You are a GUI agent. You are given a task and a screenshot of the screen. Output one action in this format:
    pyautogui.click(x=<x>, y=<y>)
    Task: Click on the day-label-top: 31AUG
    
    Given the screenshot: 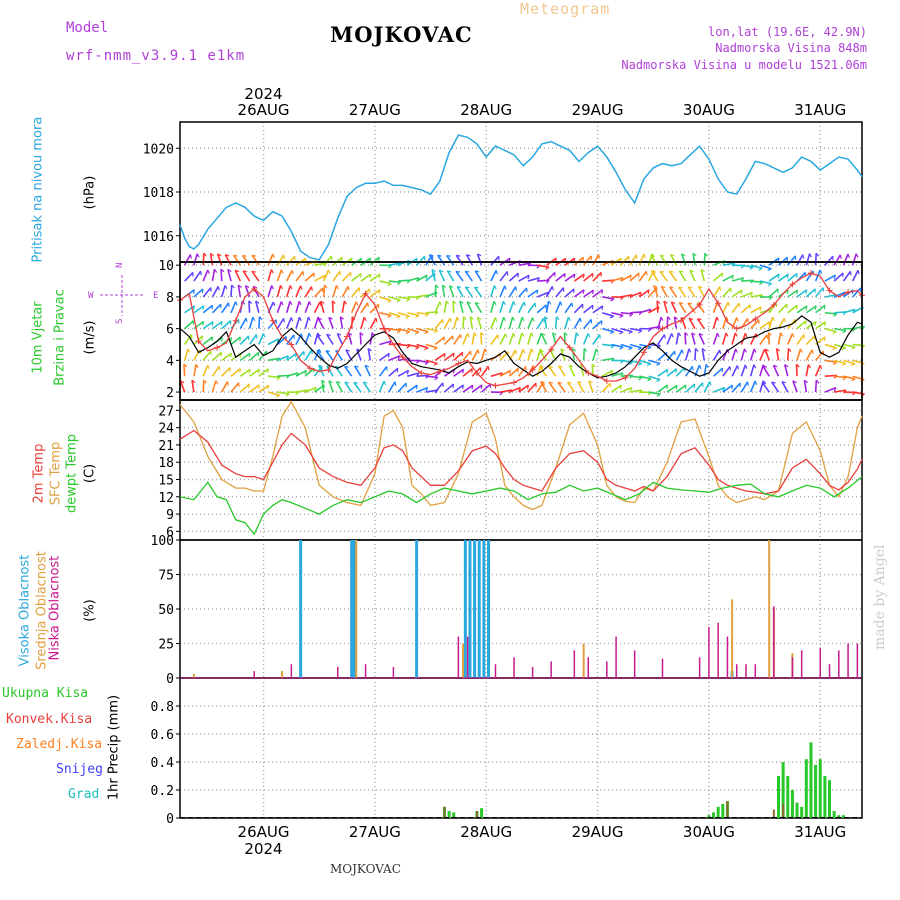 What is the action you would take?
    pyautogui.click(x=820, y=110)
    